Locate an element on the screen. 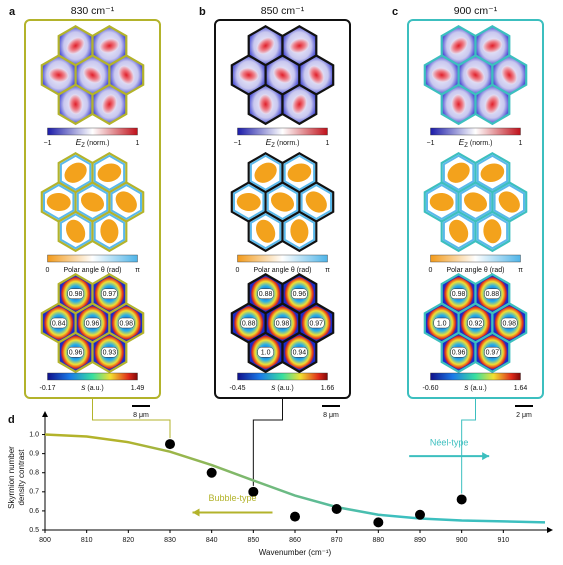 The image size is (563, 565). colorbar-min: 0 is located at coordinates (238, 270).